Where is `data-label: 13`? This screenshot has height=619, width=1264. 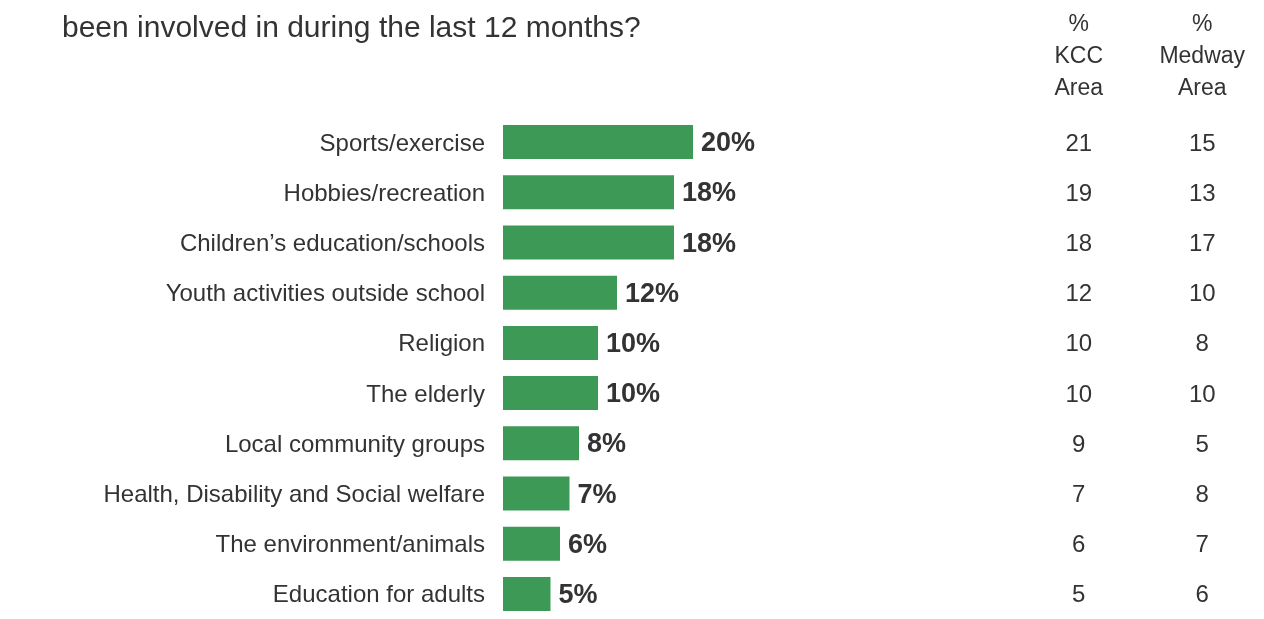 data-label: 13 is located at coordinates (1202, 192).